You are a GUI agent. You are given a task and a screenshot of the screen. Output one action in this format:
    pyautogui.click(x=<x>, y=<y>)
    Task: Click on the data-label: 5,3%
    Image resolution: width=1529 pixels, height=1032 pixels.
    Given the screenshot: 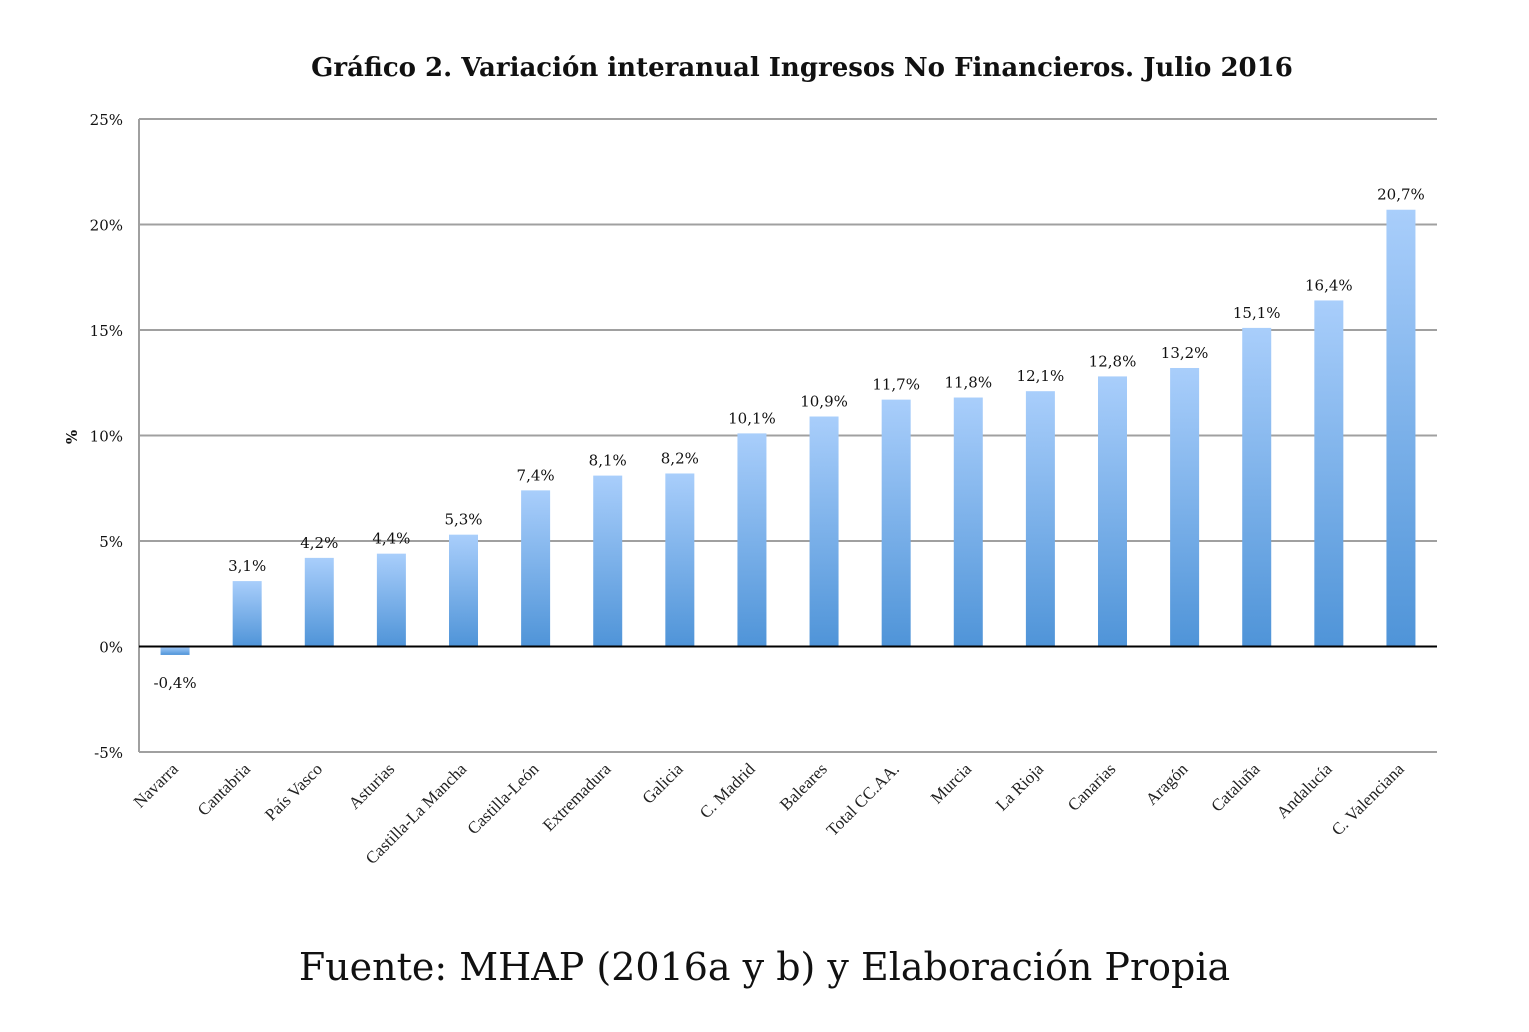 What is the action you would take?
    pyautogui.click(x=463, y=520)
    